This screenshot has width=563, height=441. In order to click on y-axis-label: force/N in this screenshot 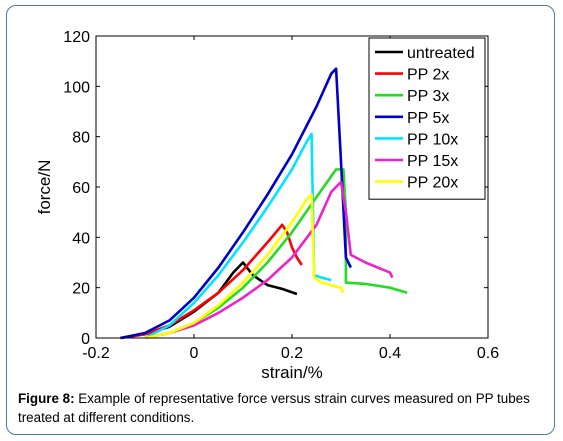, I will do `click(44, 187)`.